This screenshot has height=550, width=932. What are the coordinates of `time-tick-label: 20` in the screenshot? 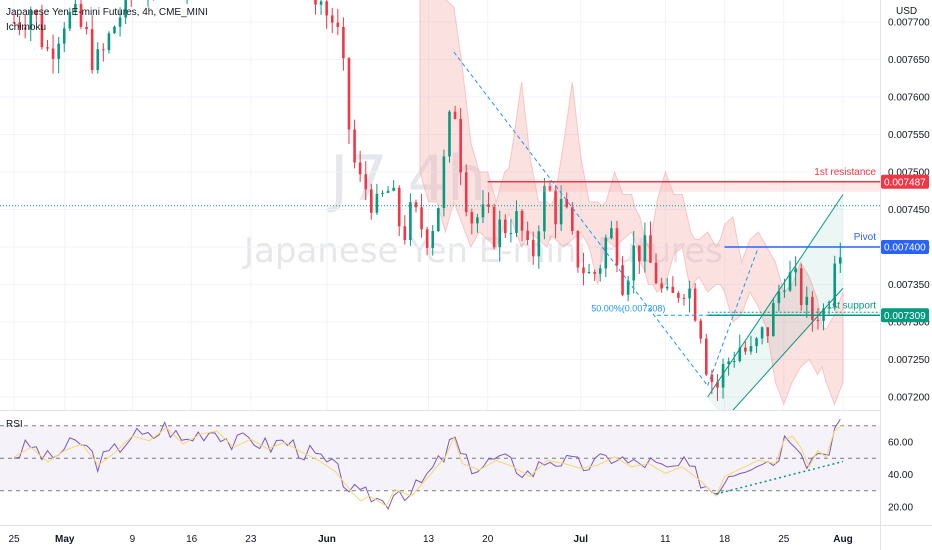 It's located at (488, 539).